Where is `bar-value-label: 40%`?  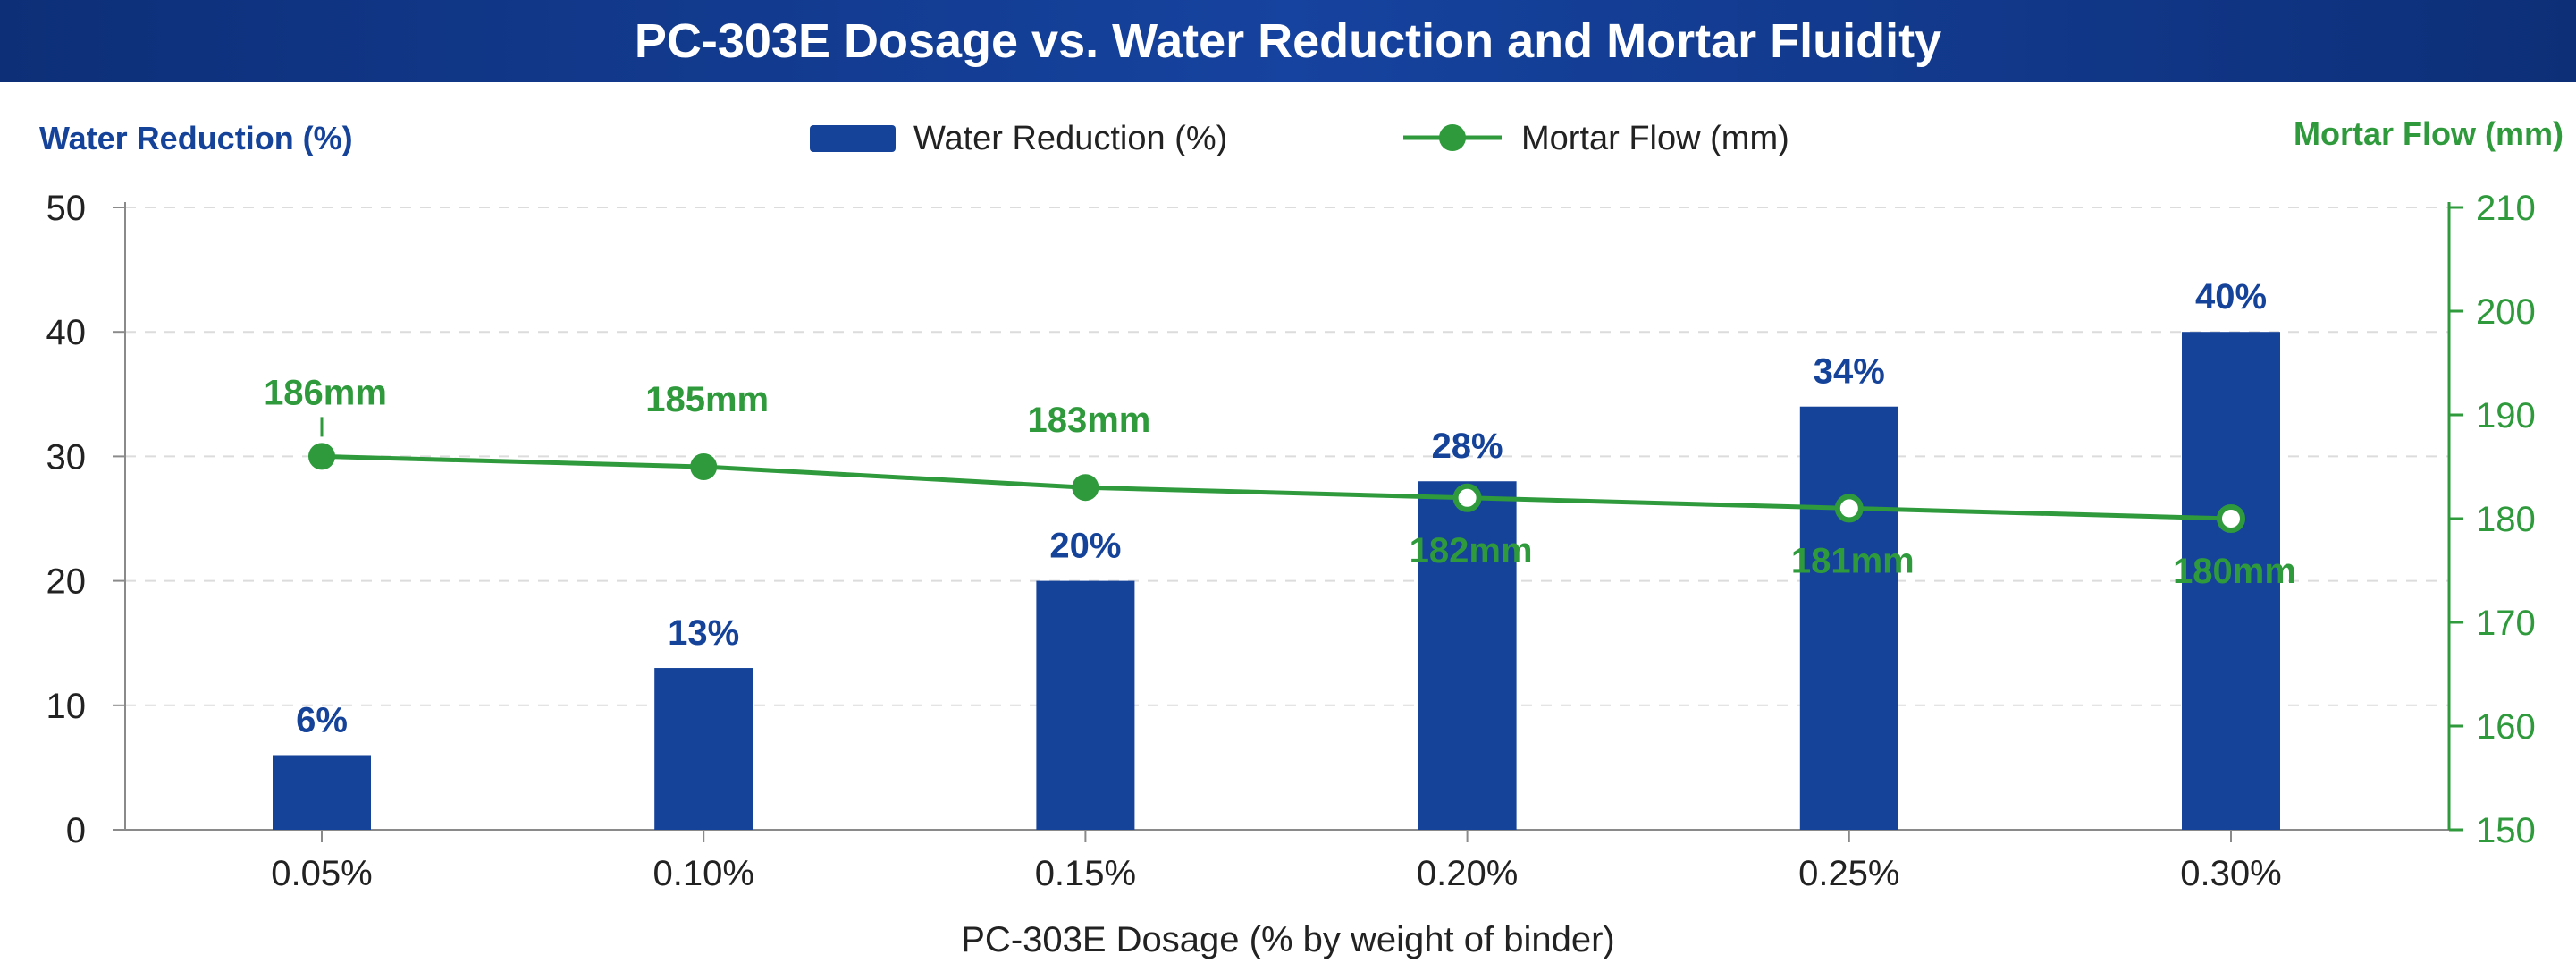 bar-value-label: 40% is located at coordinates (2231, 297).